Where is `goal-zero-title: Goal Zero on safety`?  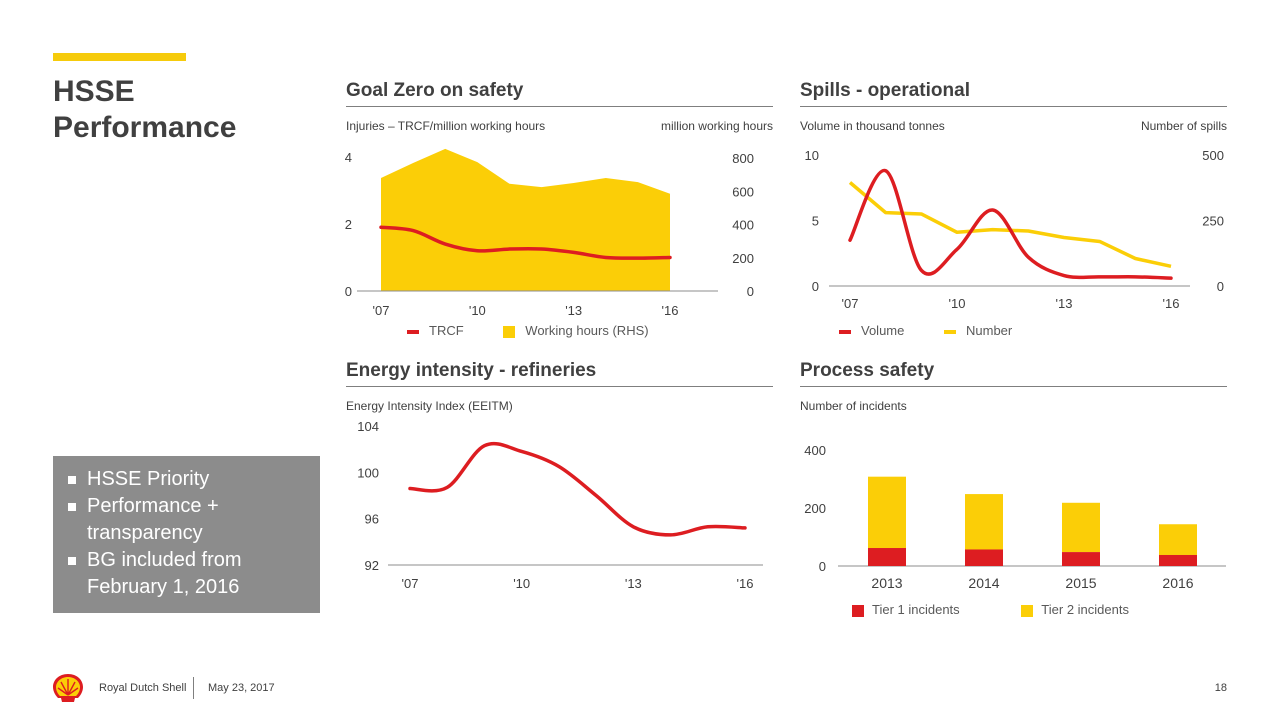
goal-zero-title: Goal Zero on safety is located at coordinates (435, 90).